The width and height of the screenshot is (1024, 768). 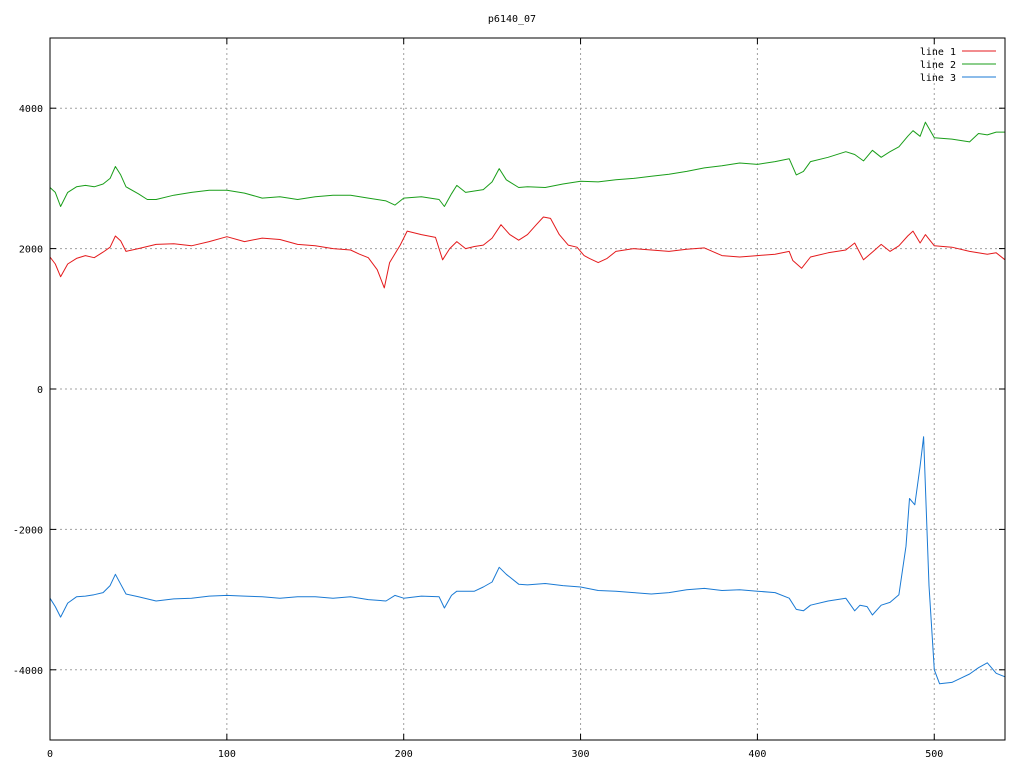 What do you see at coordinates (958, 65) in the screenshot?
I see `legend: line 1 line 2 line 3` at bounding box center [958, 65].